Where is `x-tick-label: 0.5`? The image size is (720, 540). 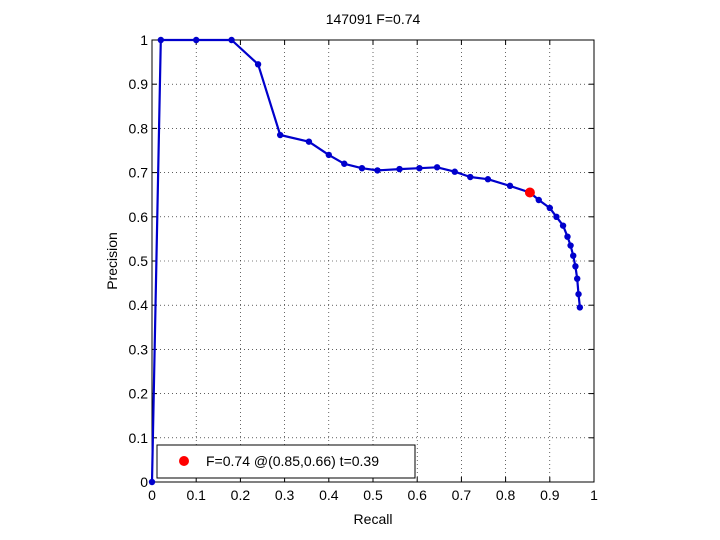
x-tick-label: 0.5 is located at coordinates (373, 495).